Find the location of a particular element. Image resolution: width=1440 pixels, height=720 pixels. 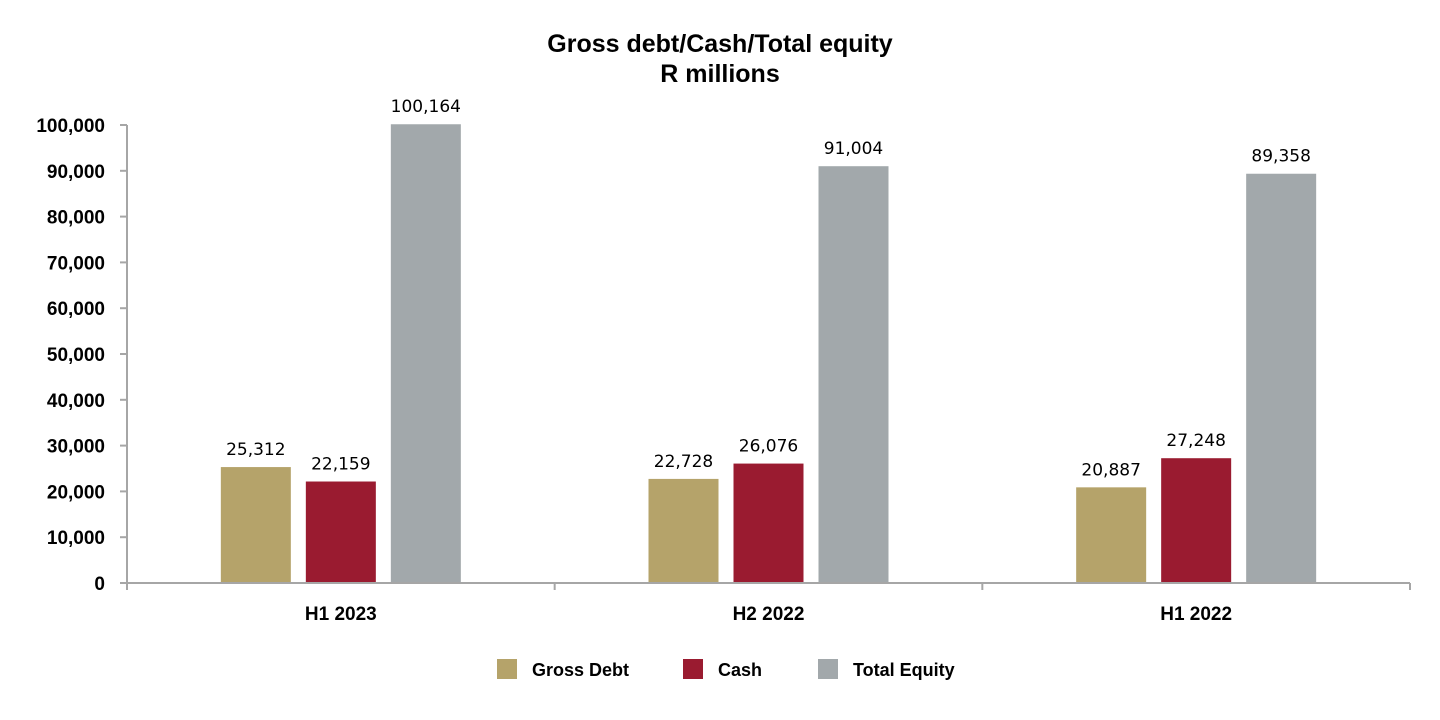

x-tick-label: H1 2022 is located at coordinates (1196, 614).